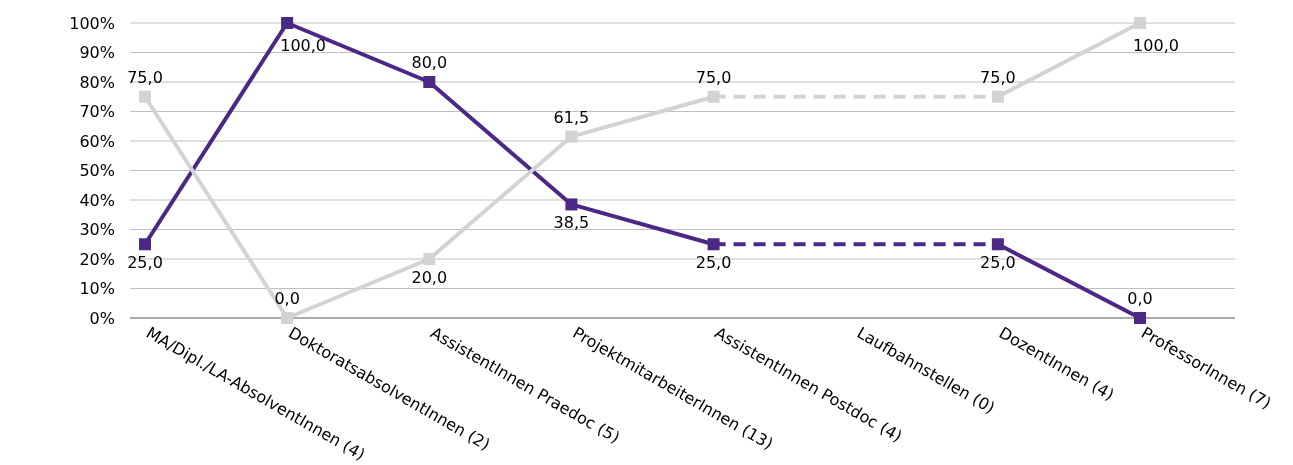 This screenshot has width=1293, height=465. What do you see at coordinates (97, 141) in the screenshot?
I see `y-tick-label: 60%` at bounding box center [97, 141].